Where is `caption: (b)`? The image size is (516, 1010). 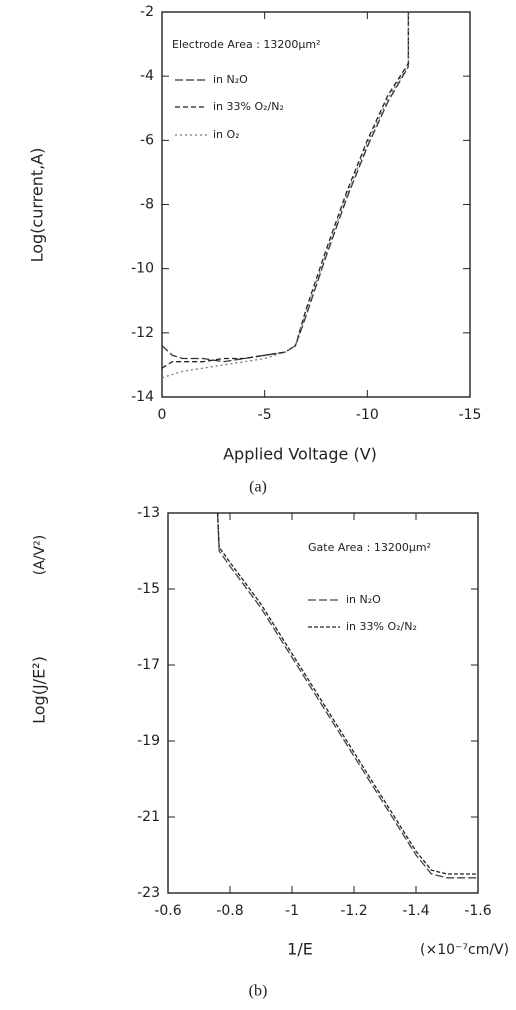
caption: (b) is located at coordinates (258, 991).